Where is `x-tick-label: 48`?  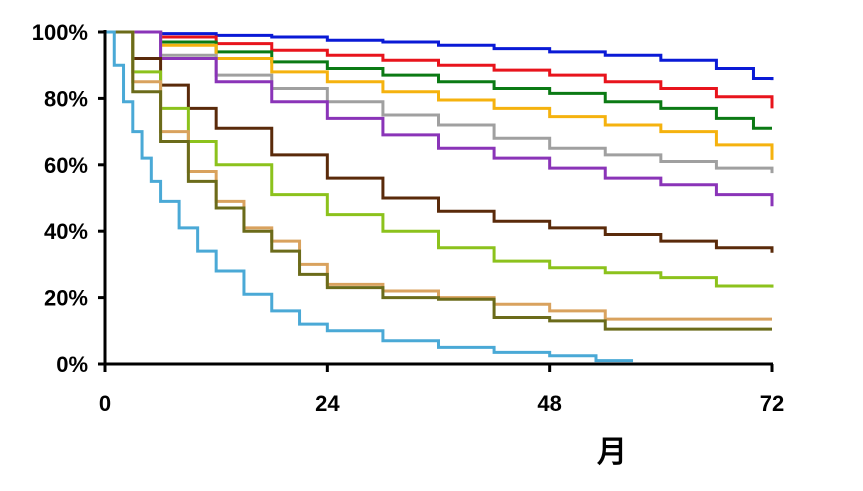 x-tick-label: 48 is located at coordinates (549, 403).